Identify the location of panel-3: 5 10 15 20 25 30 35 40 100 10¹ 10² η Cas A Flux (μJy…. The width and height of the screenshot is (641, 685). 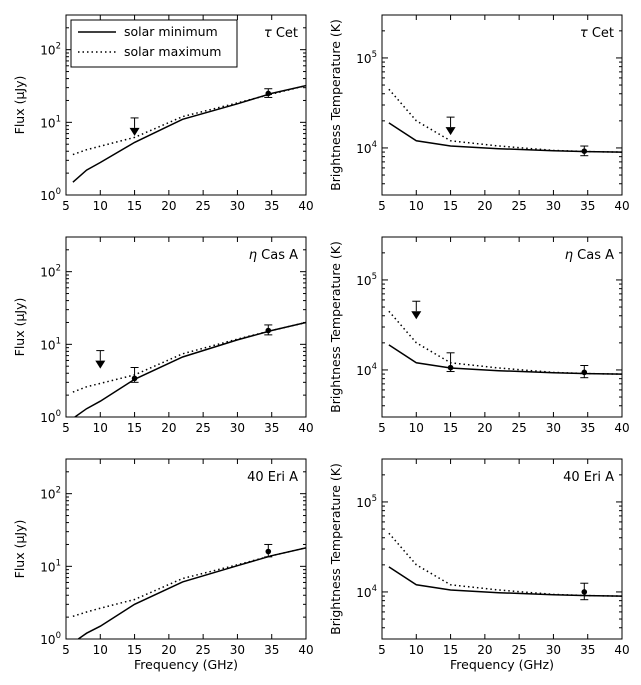
(163, 335).